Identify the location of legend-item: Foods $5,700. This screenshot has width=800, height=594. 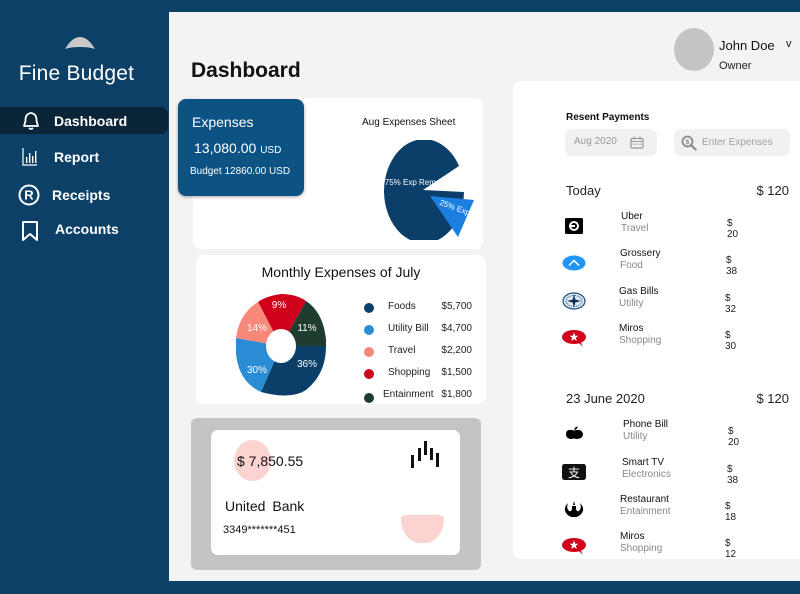
(423, 308).